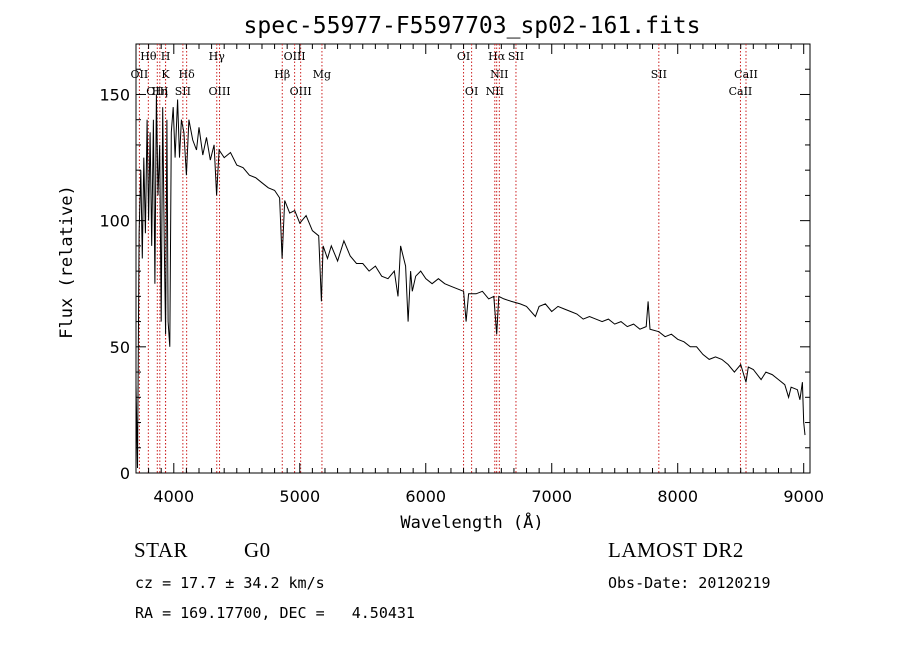 This screenshot has width=900, height=649. I want to click on line-label-21: CaII, so click(746, 74).